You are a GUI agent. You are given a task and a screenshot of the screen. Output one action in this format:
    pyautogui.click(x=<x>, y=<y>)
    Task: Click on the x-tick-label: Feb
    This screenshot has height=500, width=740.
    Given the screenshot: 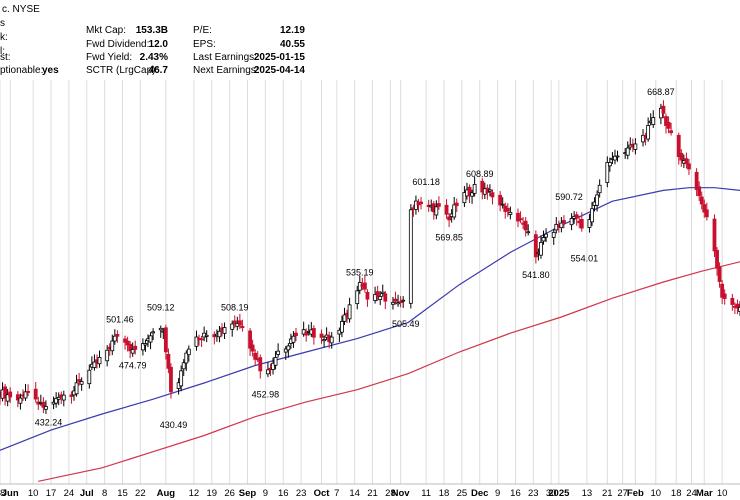 What is the action you would take?
    pyautogui.click(x=635, y=493)
    